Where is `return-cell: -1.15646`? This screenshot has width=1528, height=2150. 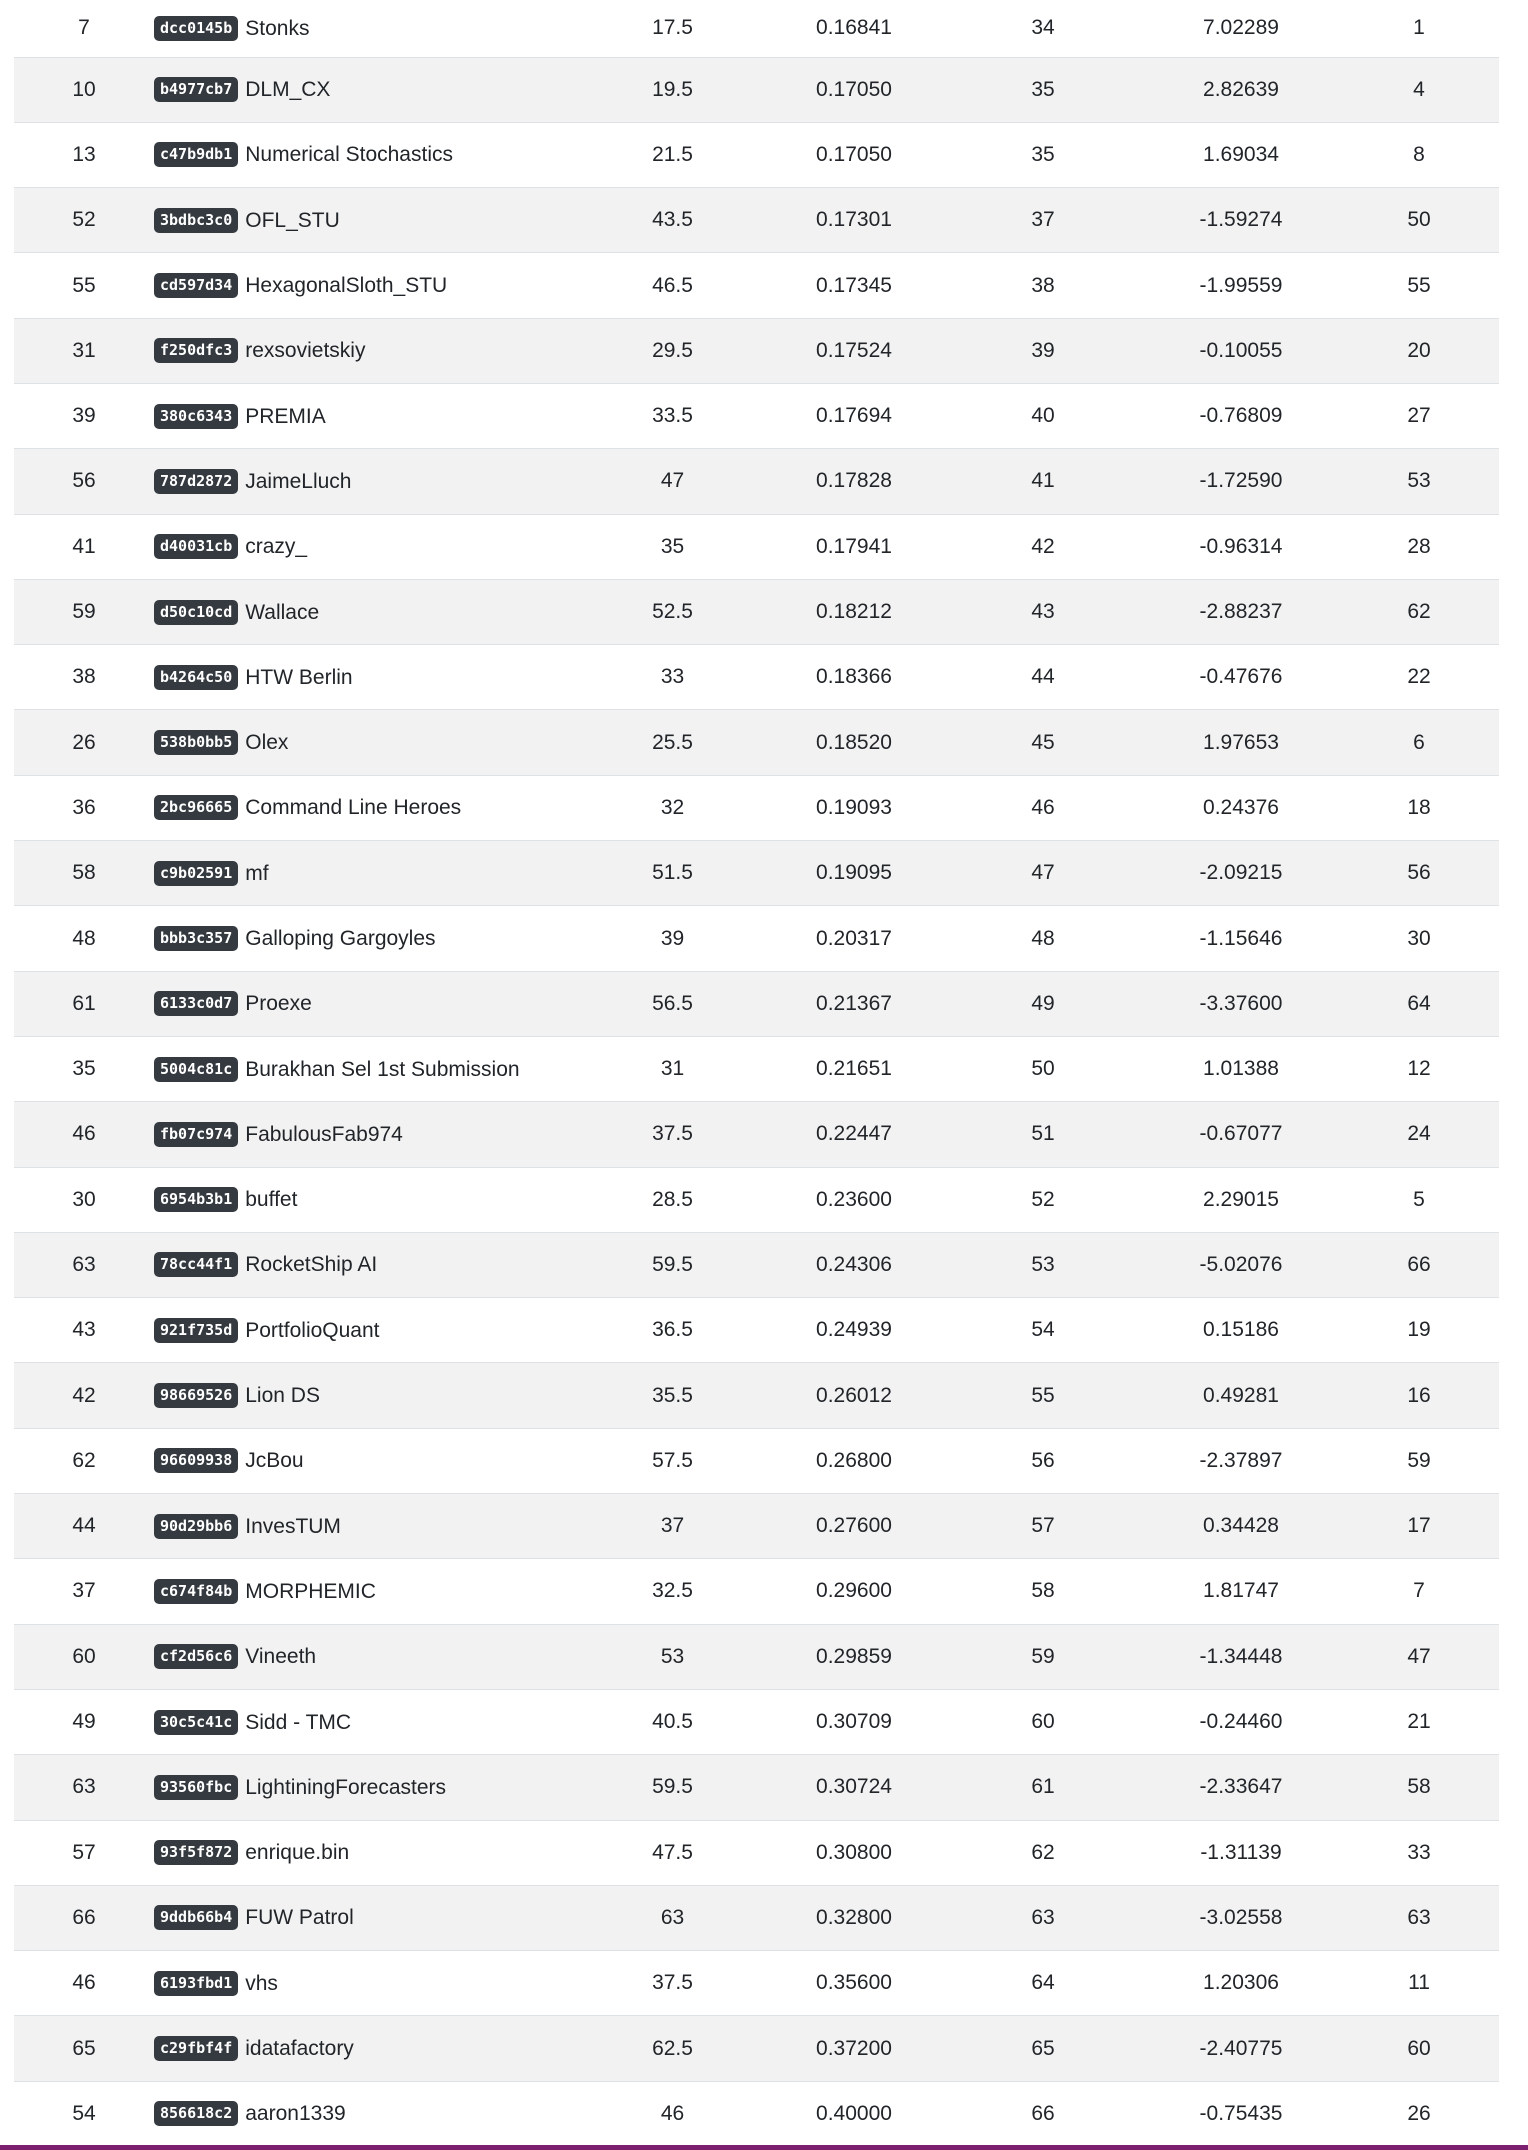 return-cell: -1.15646 is located at coordinates (1241, 938).